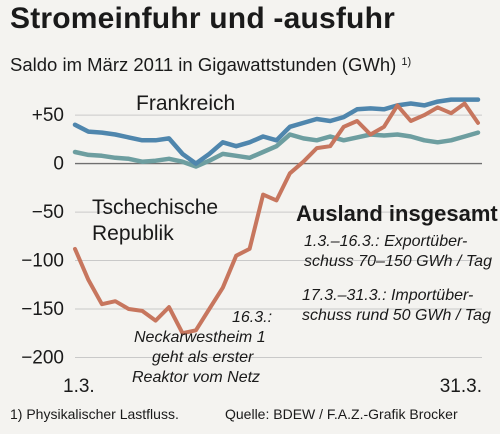 The width and height of the screenshot is (500, 434). I want to click on y-tick-label: −50, so click(48, 212).